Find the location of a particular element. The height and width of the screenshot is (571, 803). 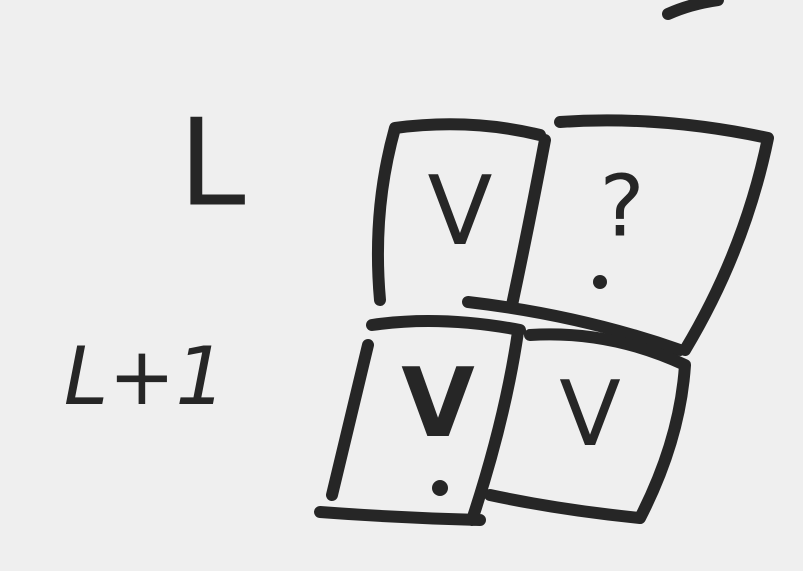

stroke-fragment is located at coordinates (693, 10).